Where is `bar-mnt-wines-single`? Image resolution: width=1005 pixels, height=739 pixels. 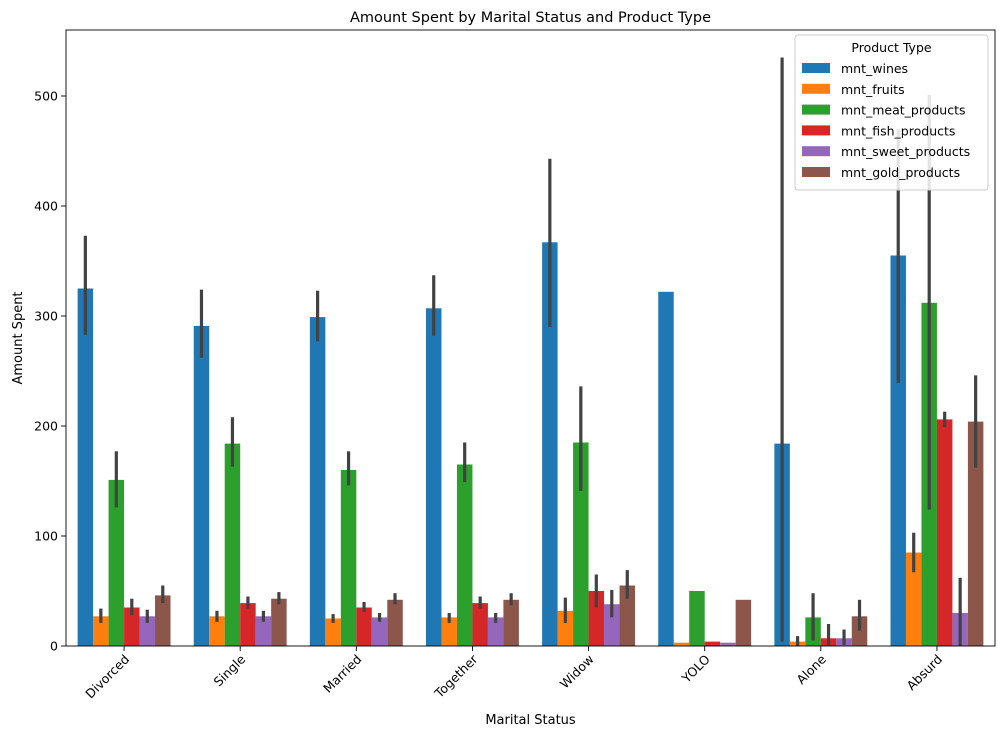 bar-mnt-wines-single is located at coordinates (201, 485).